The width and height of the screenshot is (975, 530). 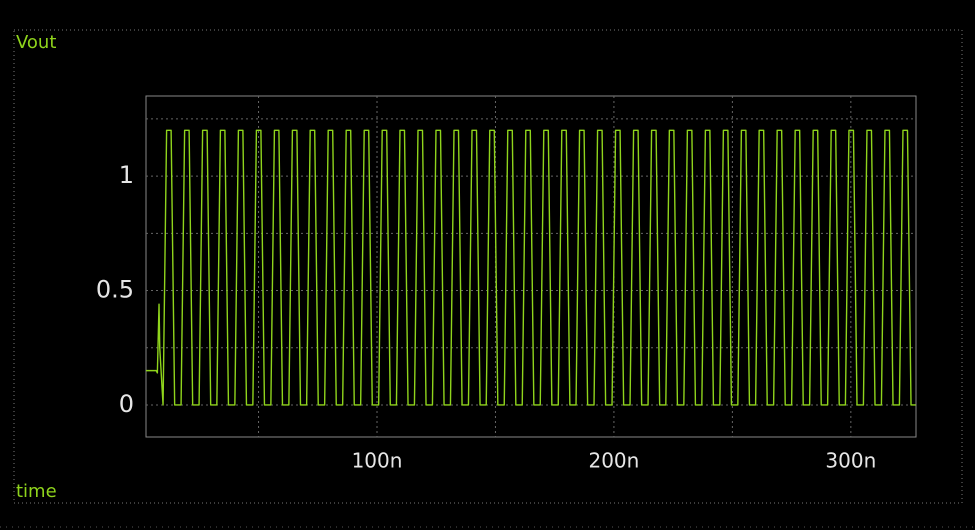 I want to click on x-axis-label: time, so click(x=36, y=491).